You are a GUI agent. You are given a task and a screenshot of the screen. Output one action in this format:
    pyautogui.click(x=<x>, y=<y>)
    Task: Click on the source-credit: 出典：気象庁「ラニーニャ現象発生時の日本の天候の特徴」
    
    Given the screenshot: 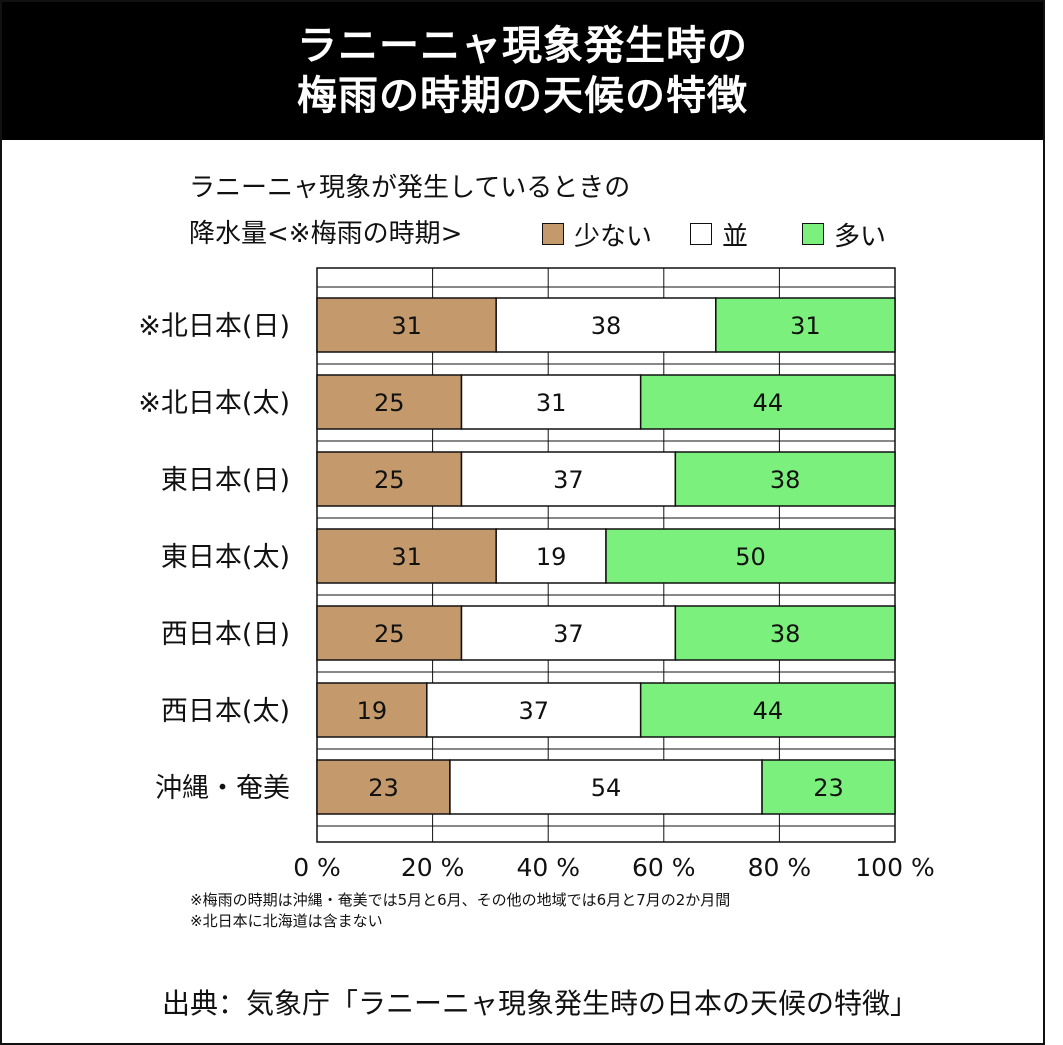 What is the action you would take?
    pyautogui.click(x=540, y=1003)
    